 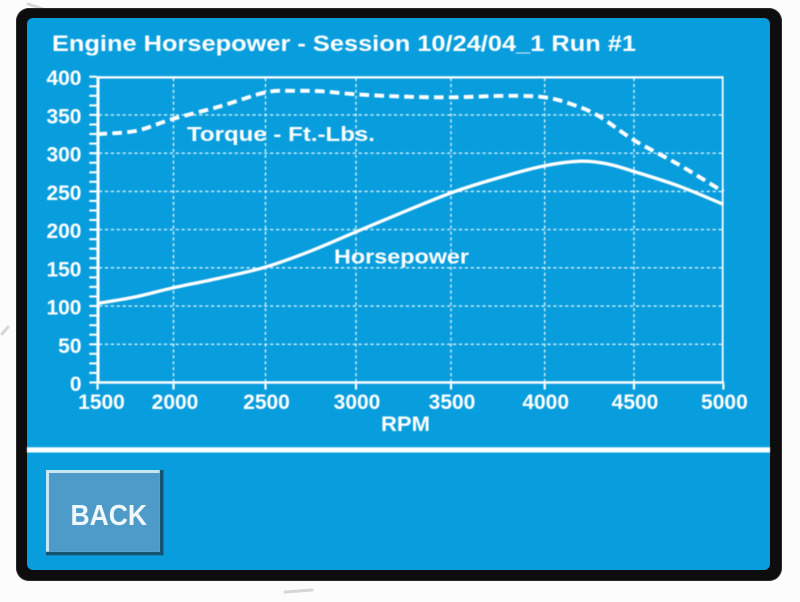 What do you see at coordinates (266, 402) in the screenshot?
I see `svg-text: 2500` at bounding box center [266, 402].